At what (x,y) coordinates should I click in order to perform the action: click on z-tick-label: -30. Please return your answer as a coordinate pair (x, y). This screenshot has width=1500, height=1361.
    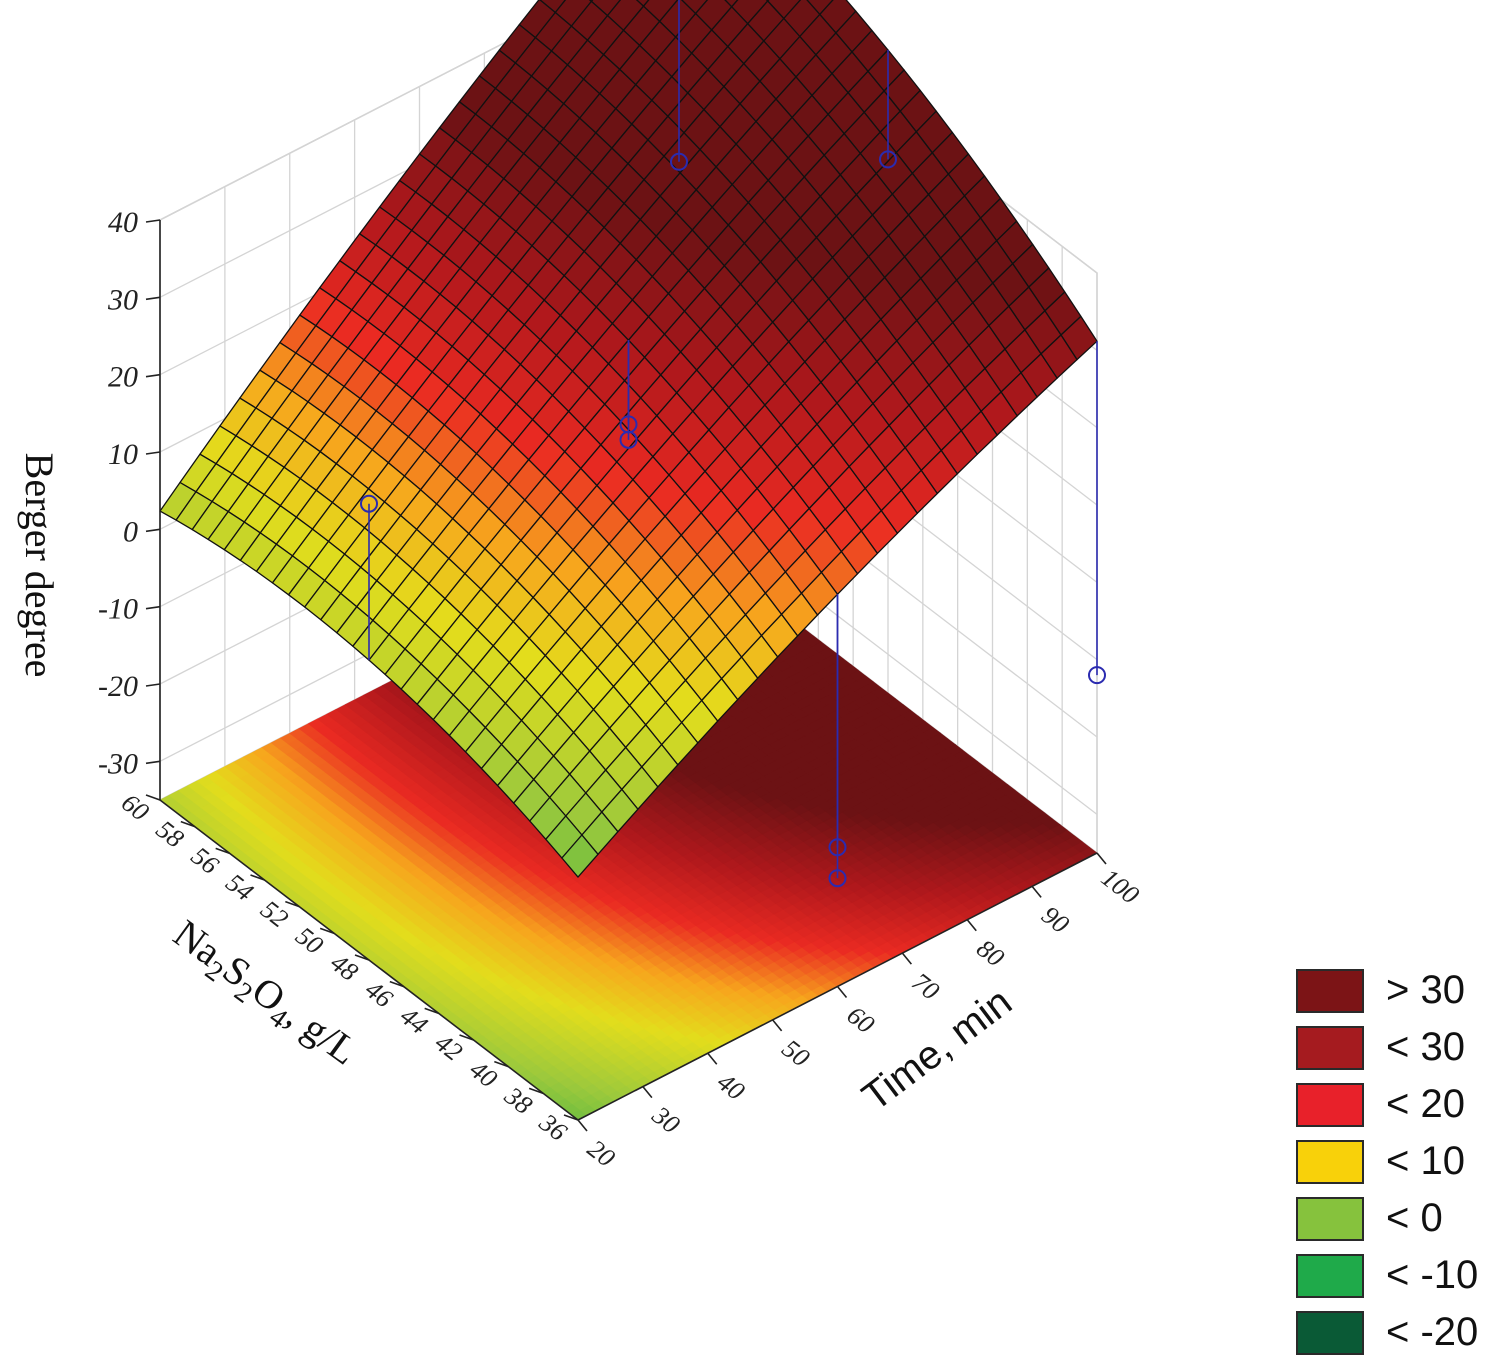
    Looking at the image, I should click on (118, 763).